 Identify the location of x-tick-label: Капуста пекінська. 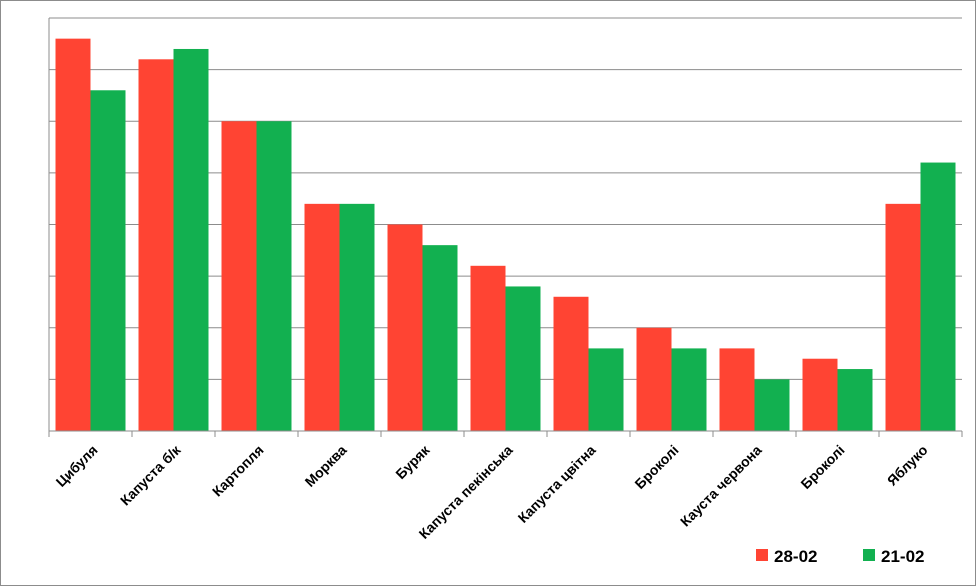
(466, 492).